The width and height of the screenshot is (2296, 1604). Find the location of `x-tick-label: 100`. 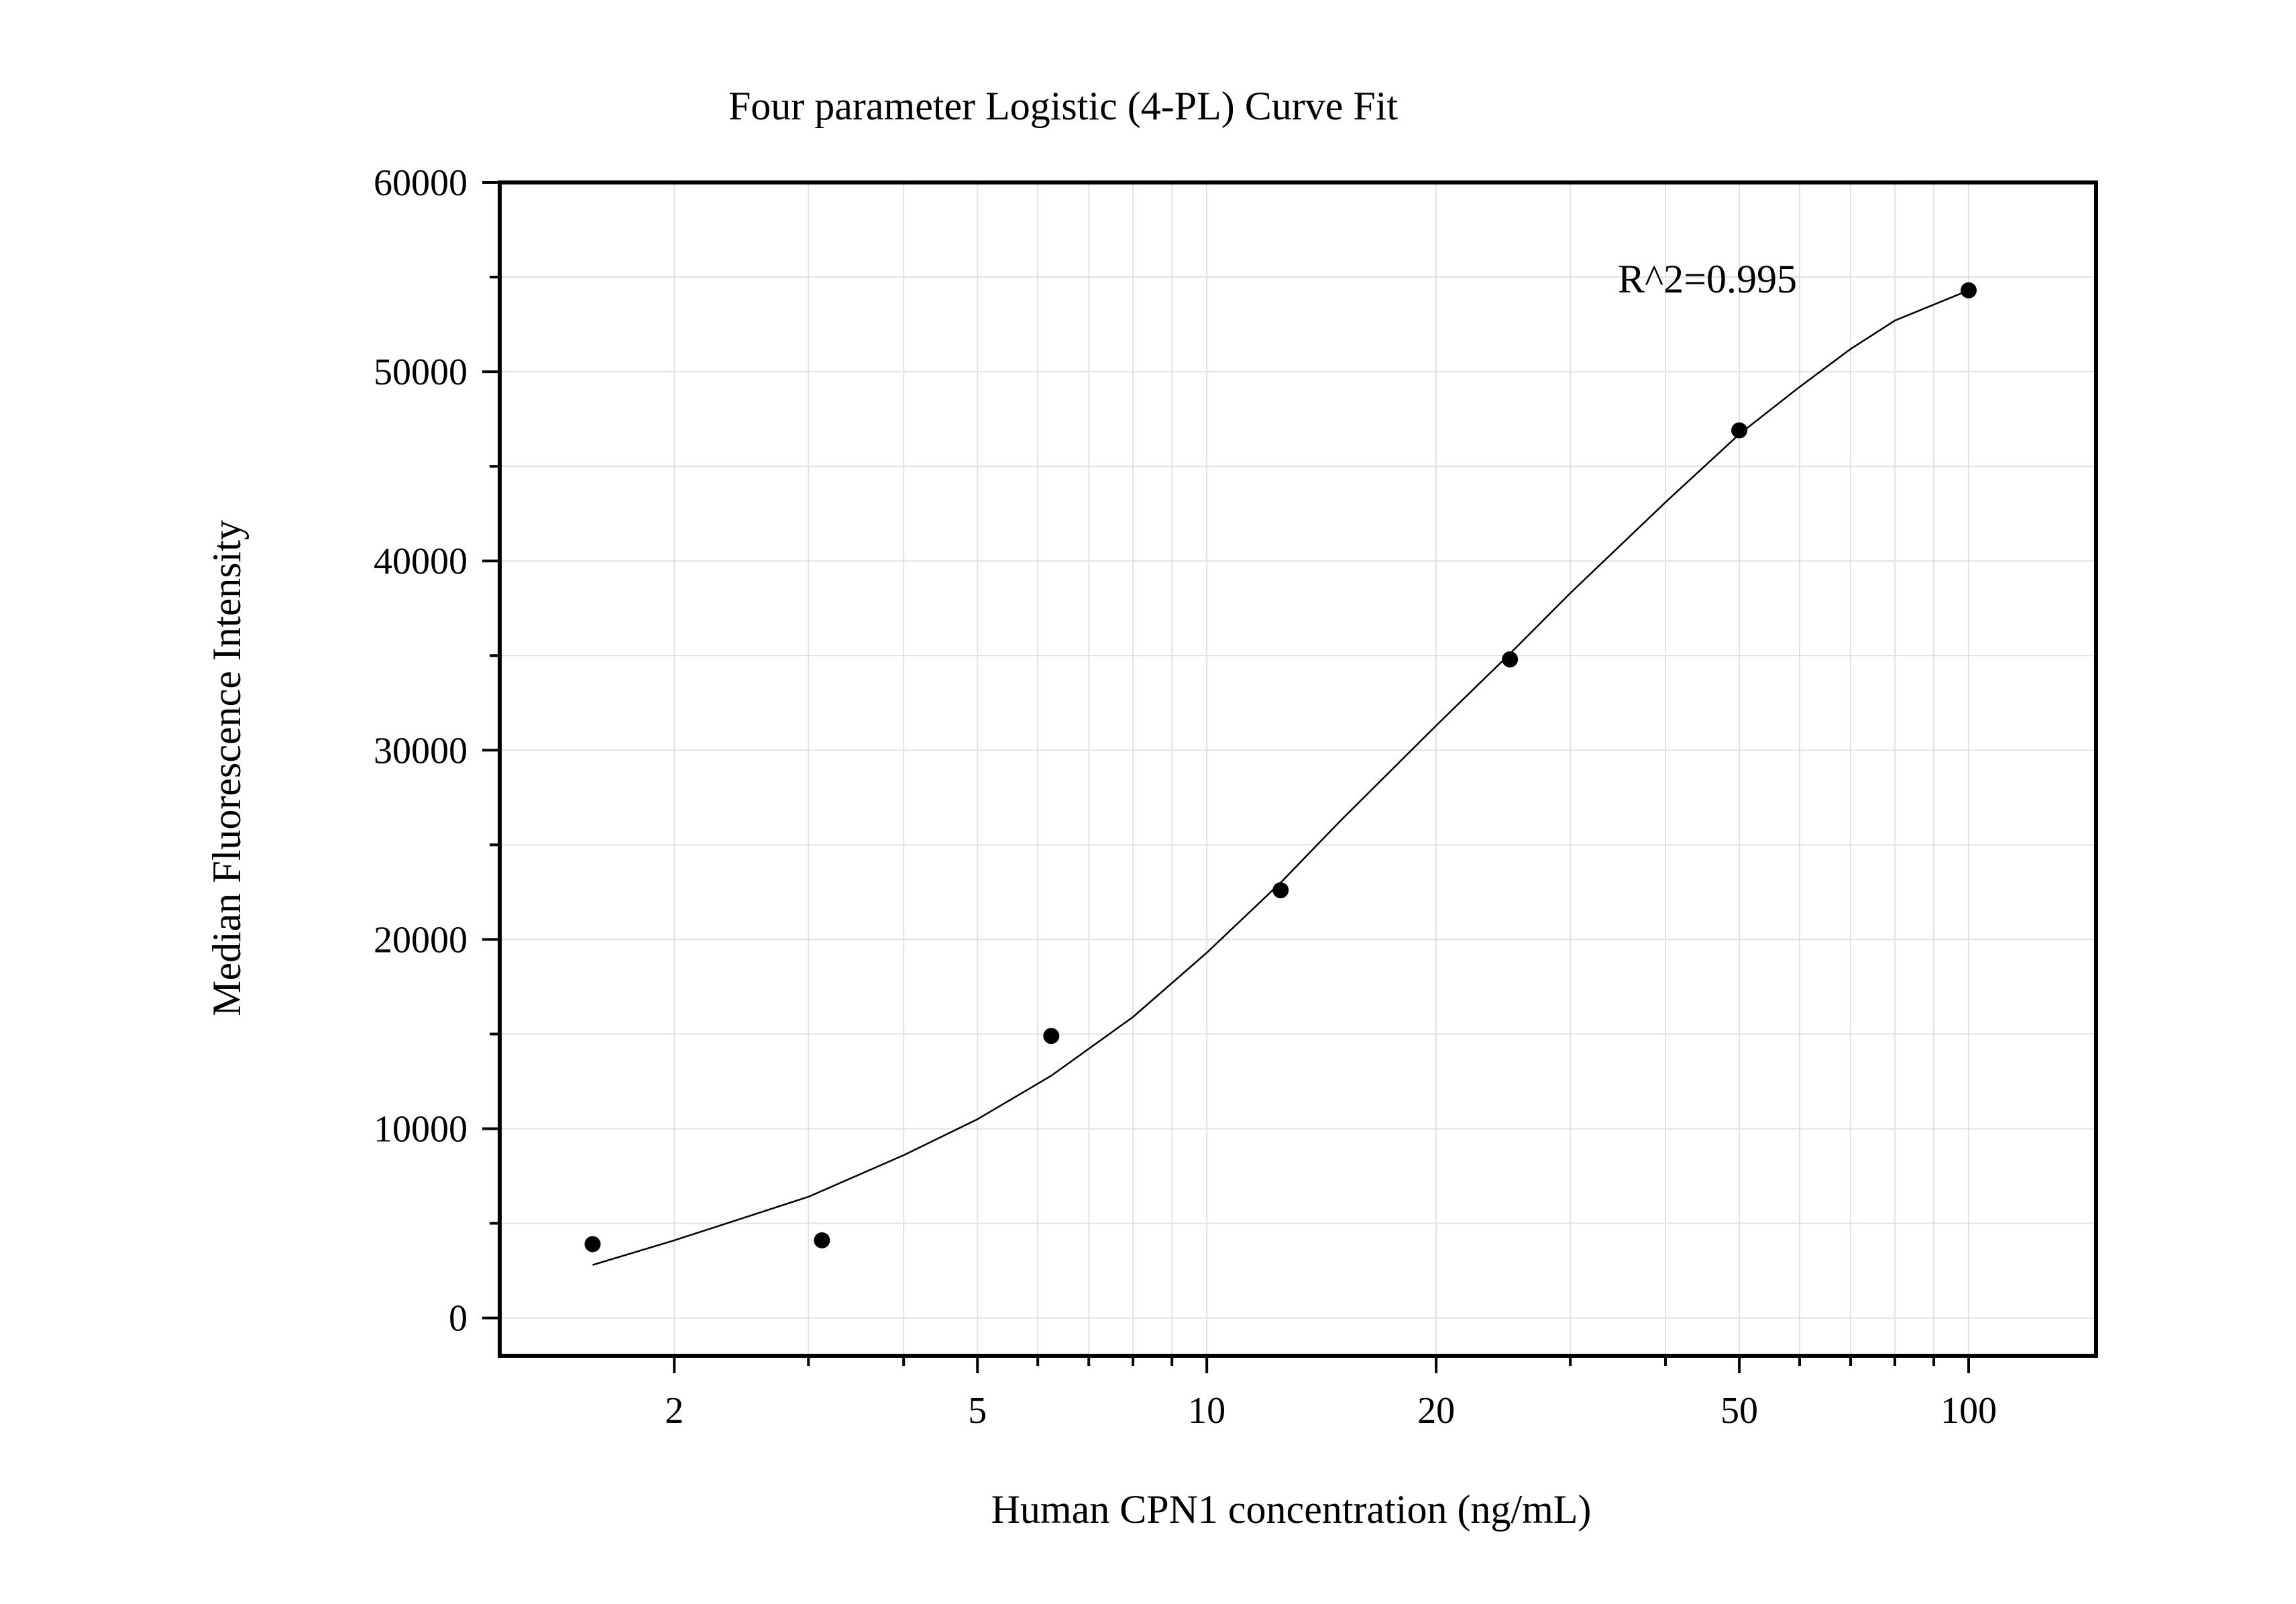

x-tick-label: 100 is located at coordinates (1969, 1411).